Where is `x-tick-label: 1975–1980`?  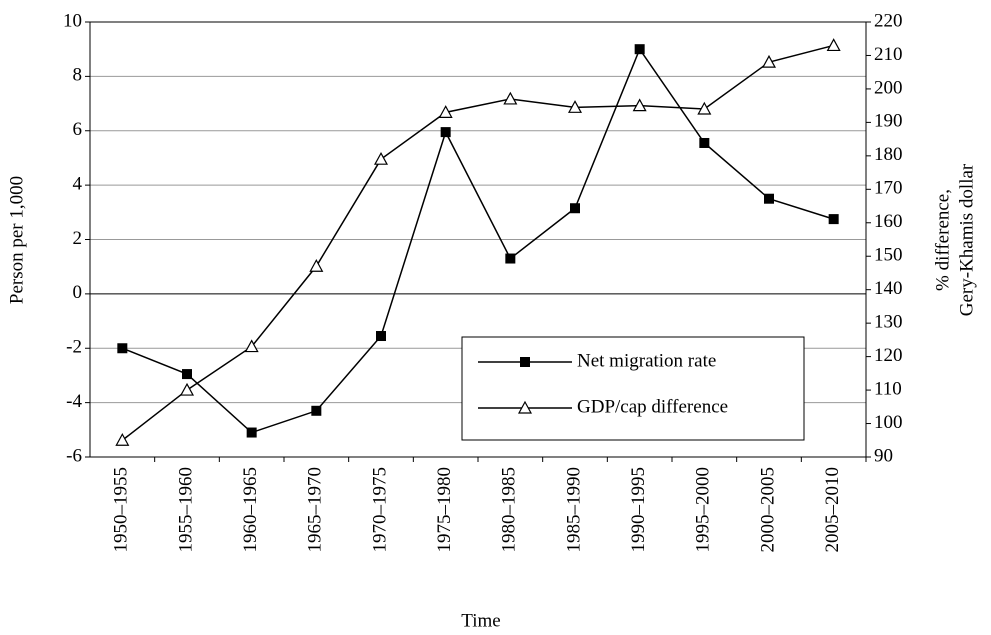 x-tick-label: 1975–1980 is located at coordinates (444, 510).